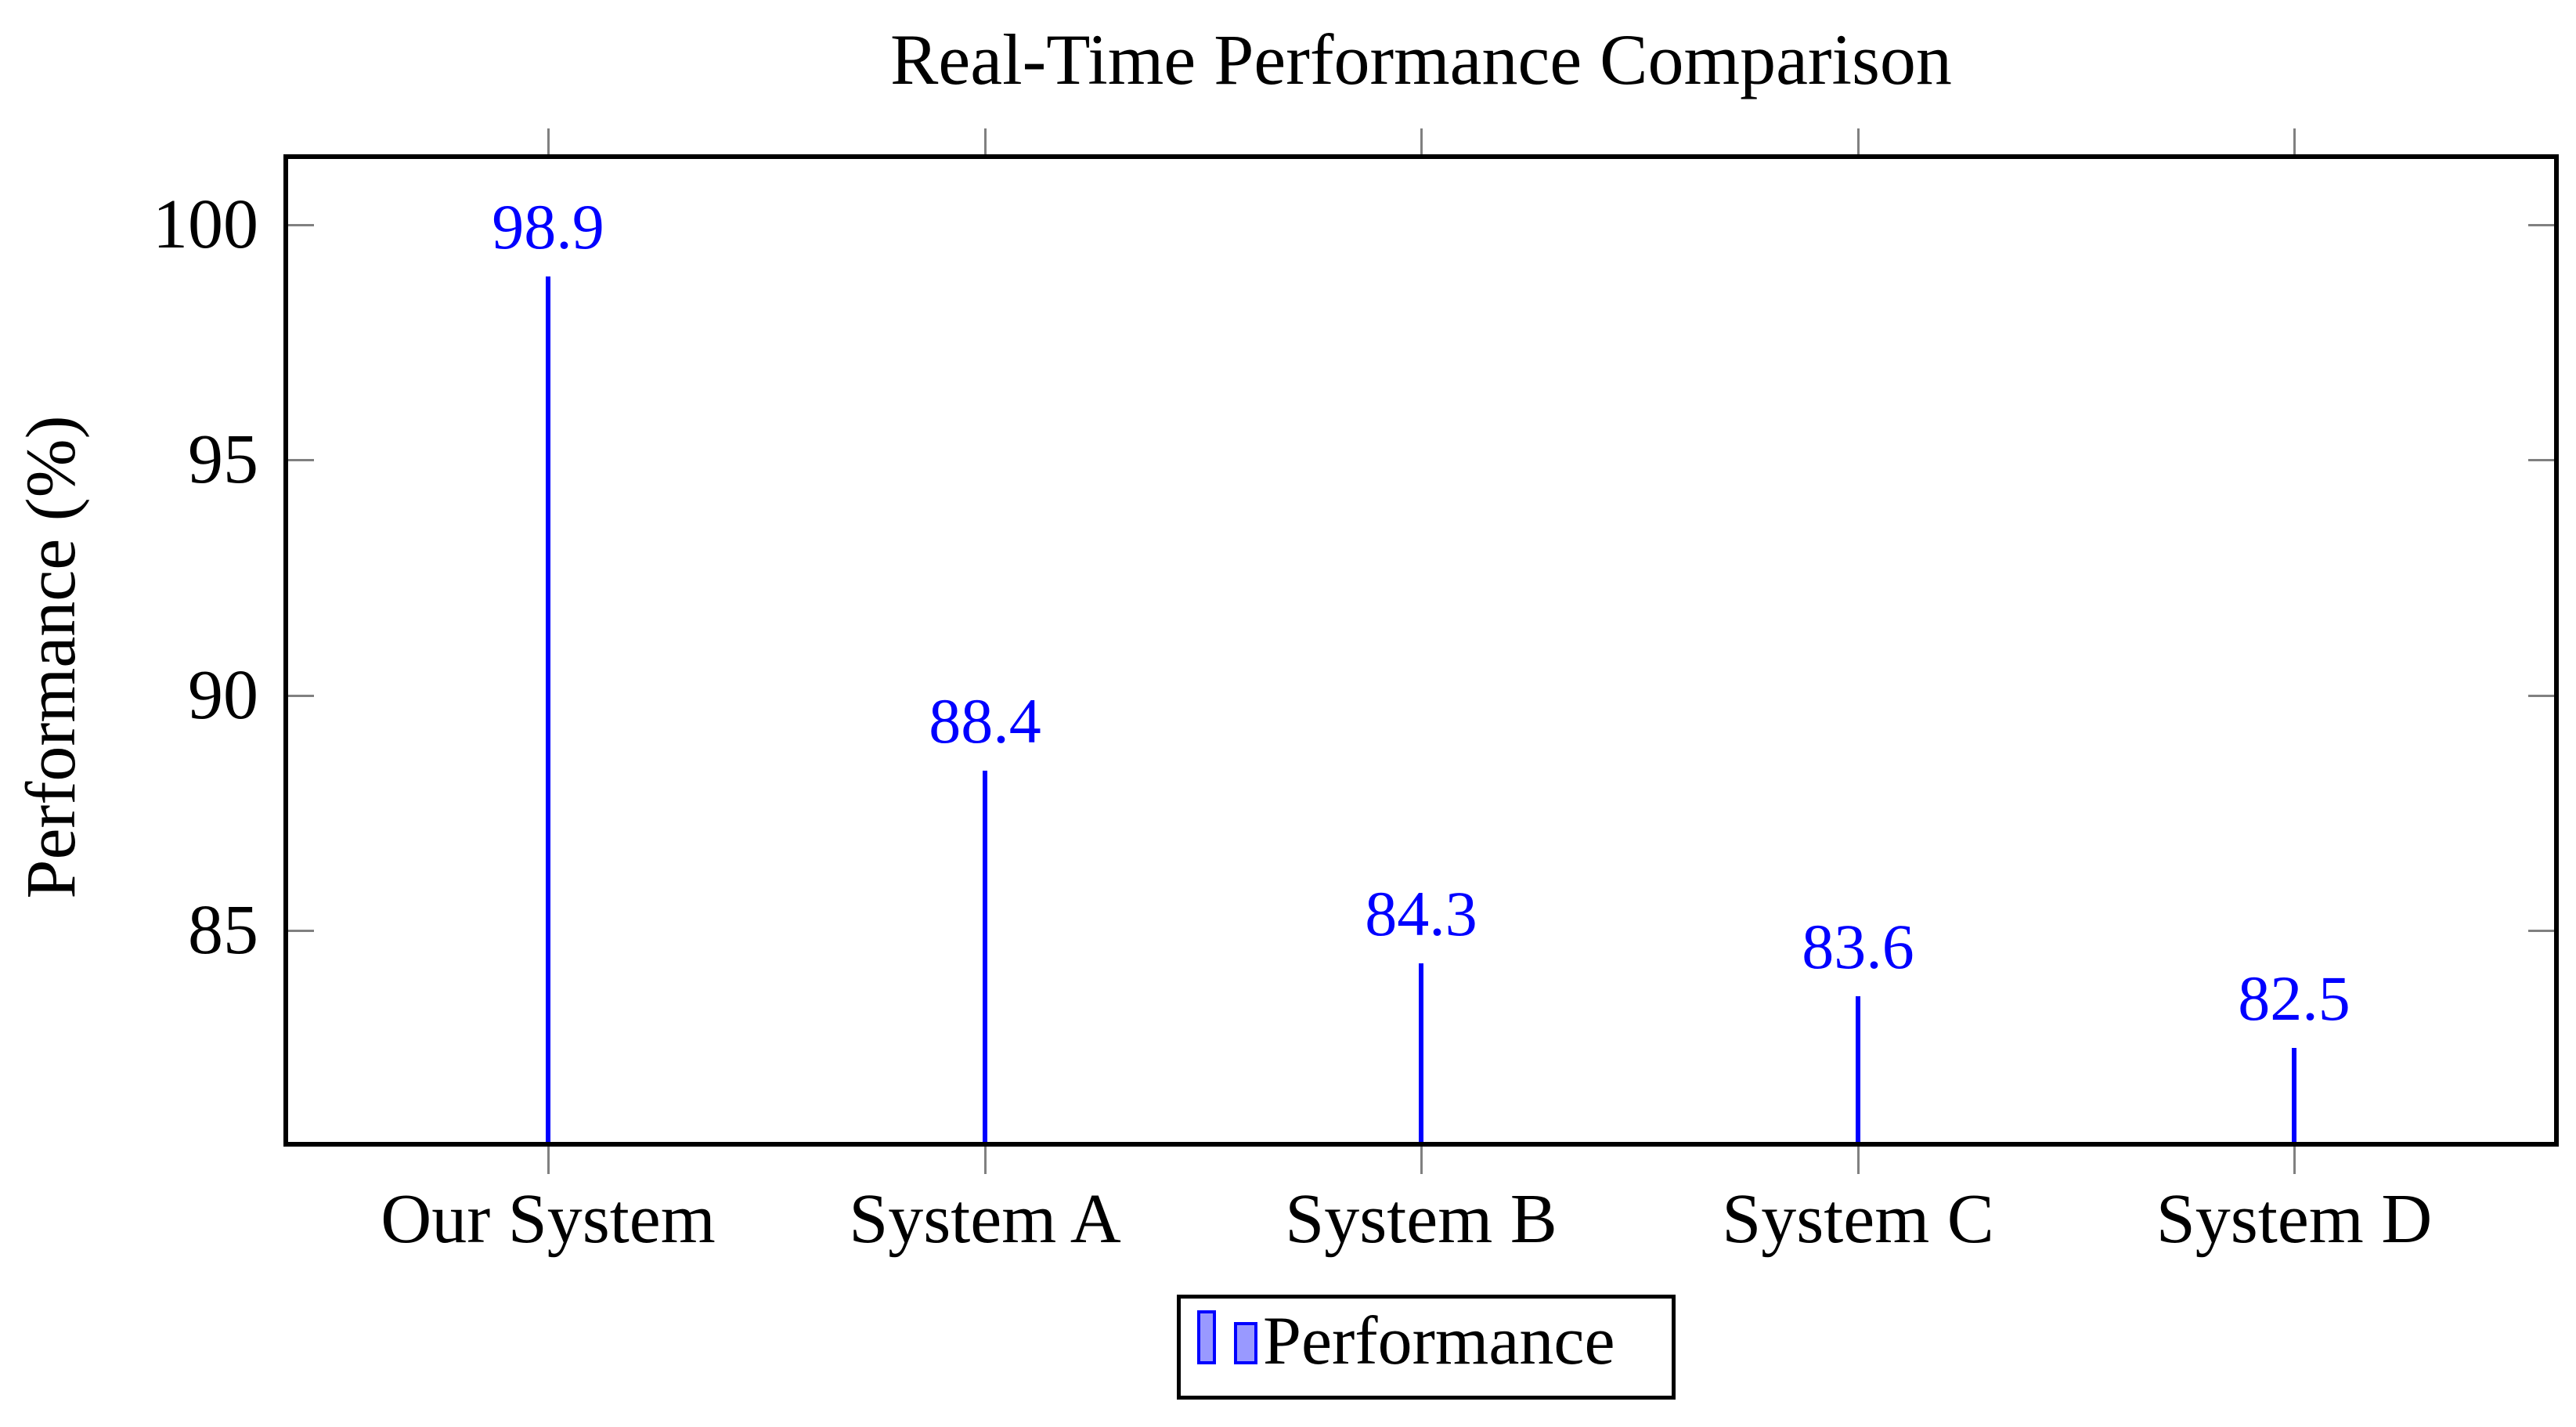  Describe the element at coordinates (2294, 998) in the screenshot. I see `bar-value-label: 82.5` at that location.